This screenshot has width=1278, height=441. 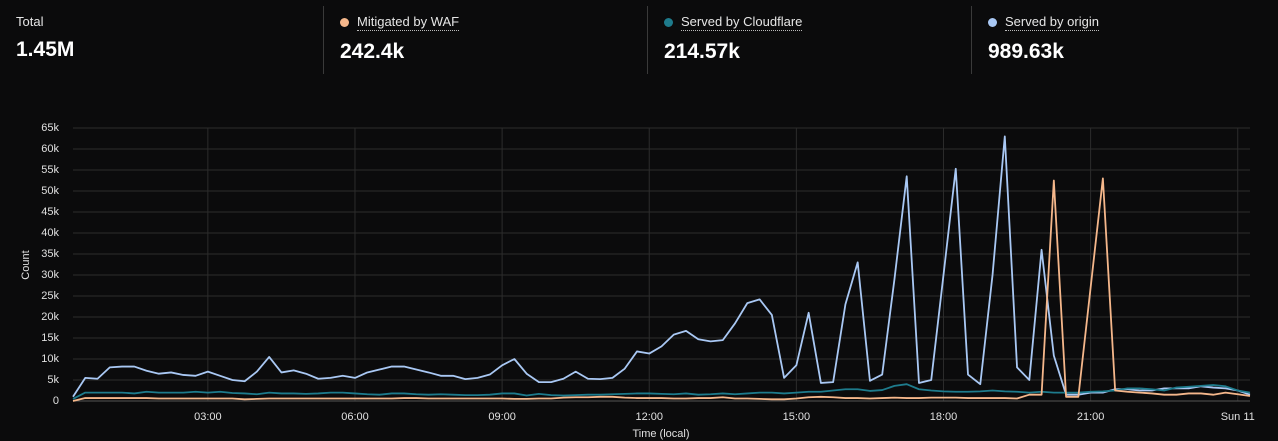 I want to click on x-tick-label: 21:00, so click(x=1091, y=417).